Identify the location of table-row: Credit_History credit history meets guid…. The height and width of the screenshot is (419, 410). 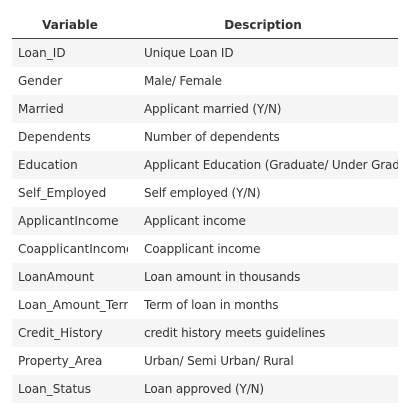
(205, 333).